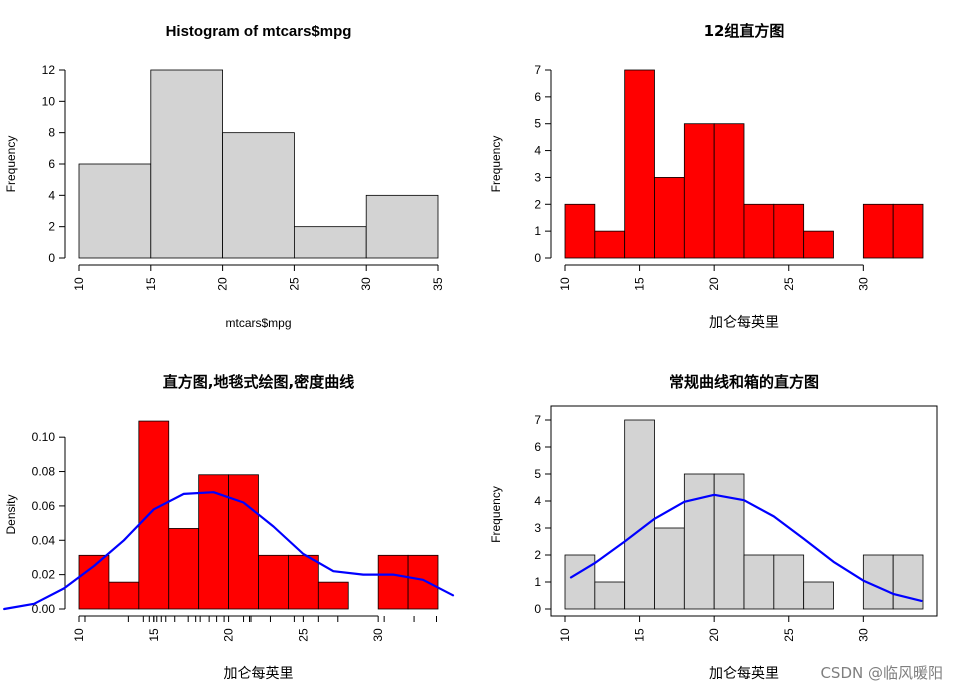 The image size is (957, 691). I want to click on y-tick-label: 0.04, so click(44, 540).